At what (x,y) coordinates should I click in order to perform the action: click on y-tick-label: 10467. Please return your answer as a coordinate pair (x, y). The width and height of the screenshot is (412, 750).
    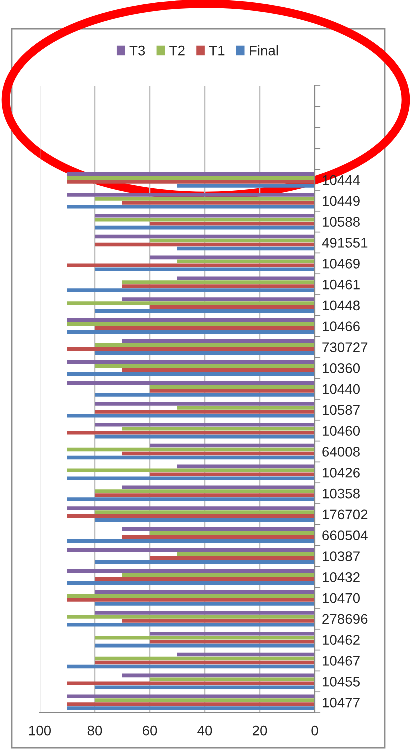
    Looking at the image, I should click on (341, 661).